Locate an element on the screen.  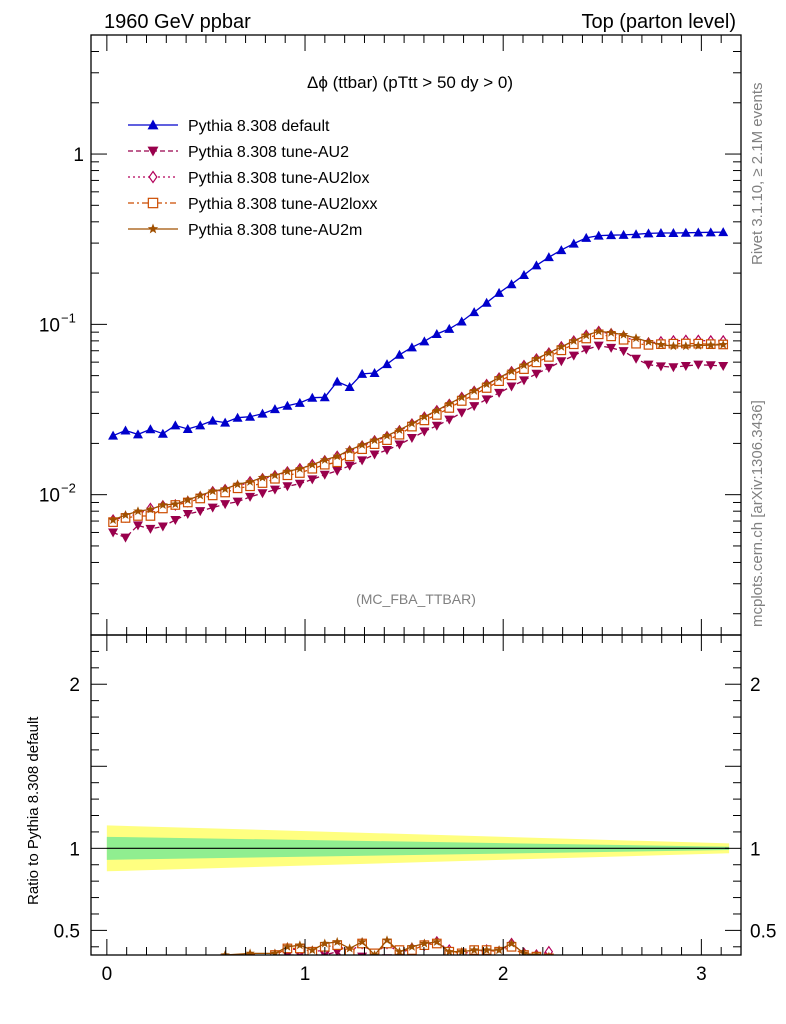
header-right-label: Top (parton level) is located at coordinates (658, 22).